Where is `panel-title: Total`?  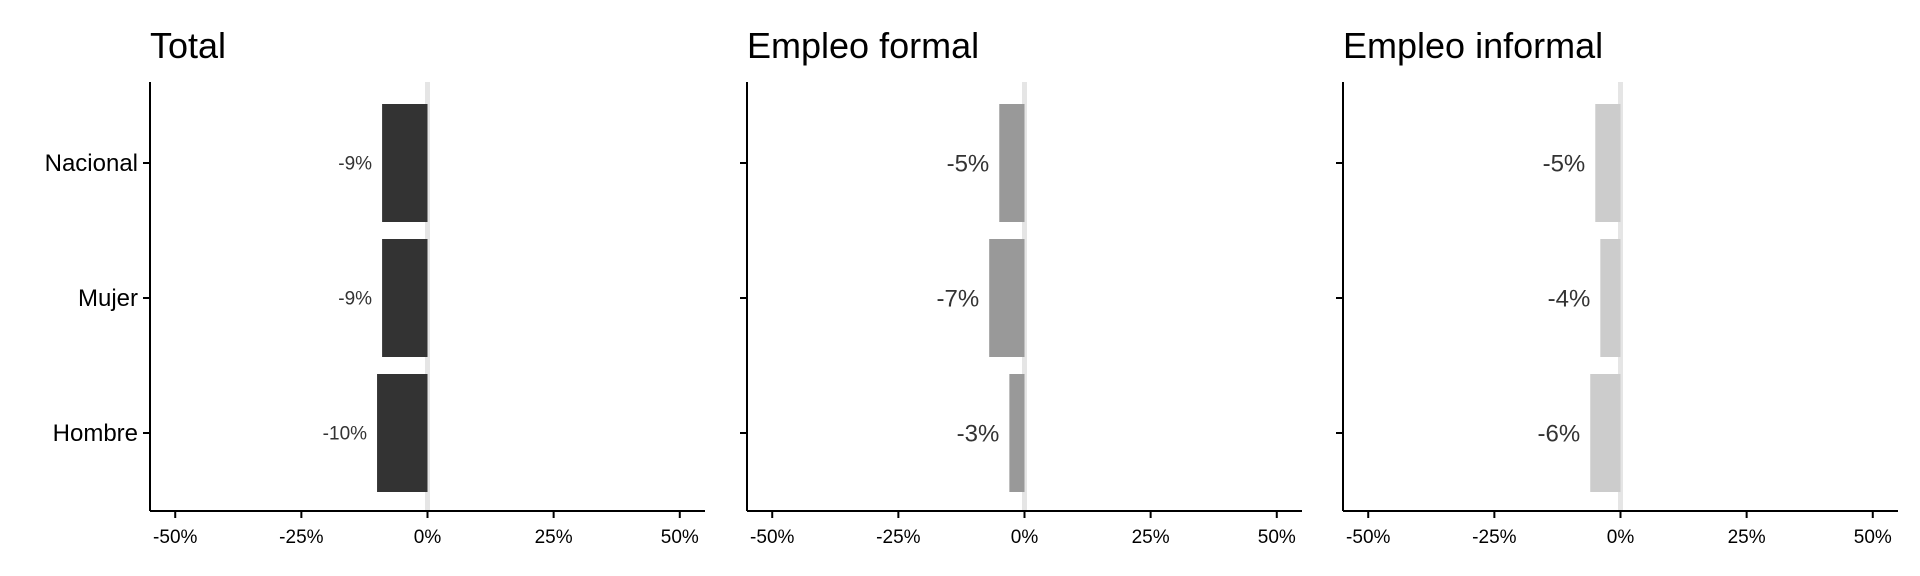
panel-title: Total is located at coordinates (188, 45).